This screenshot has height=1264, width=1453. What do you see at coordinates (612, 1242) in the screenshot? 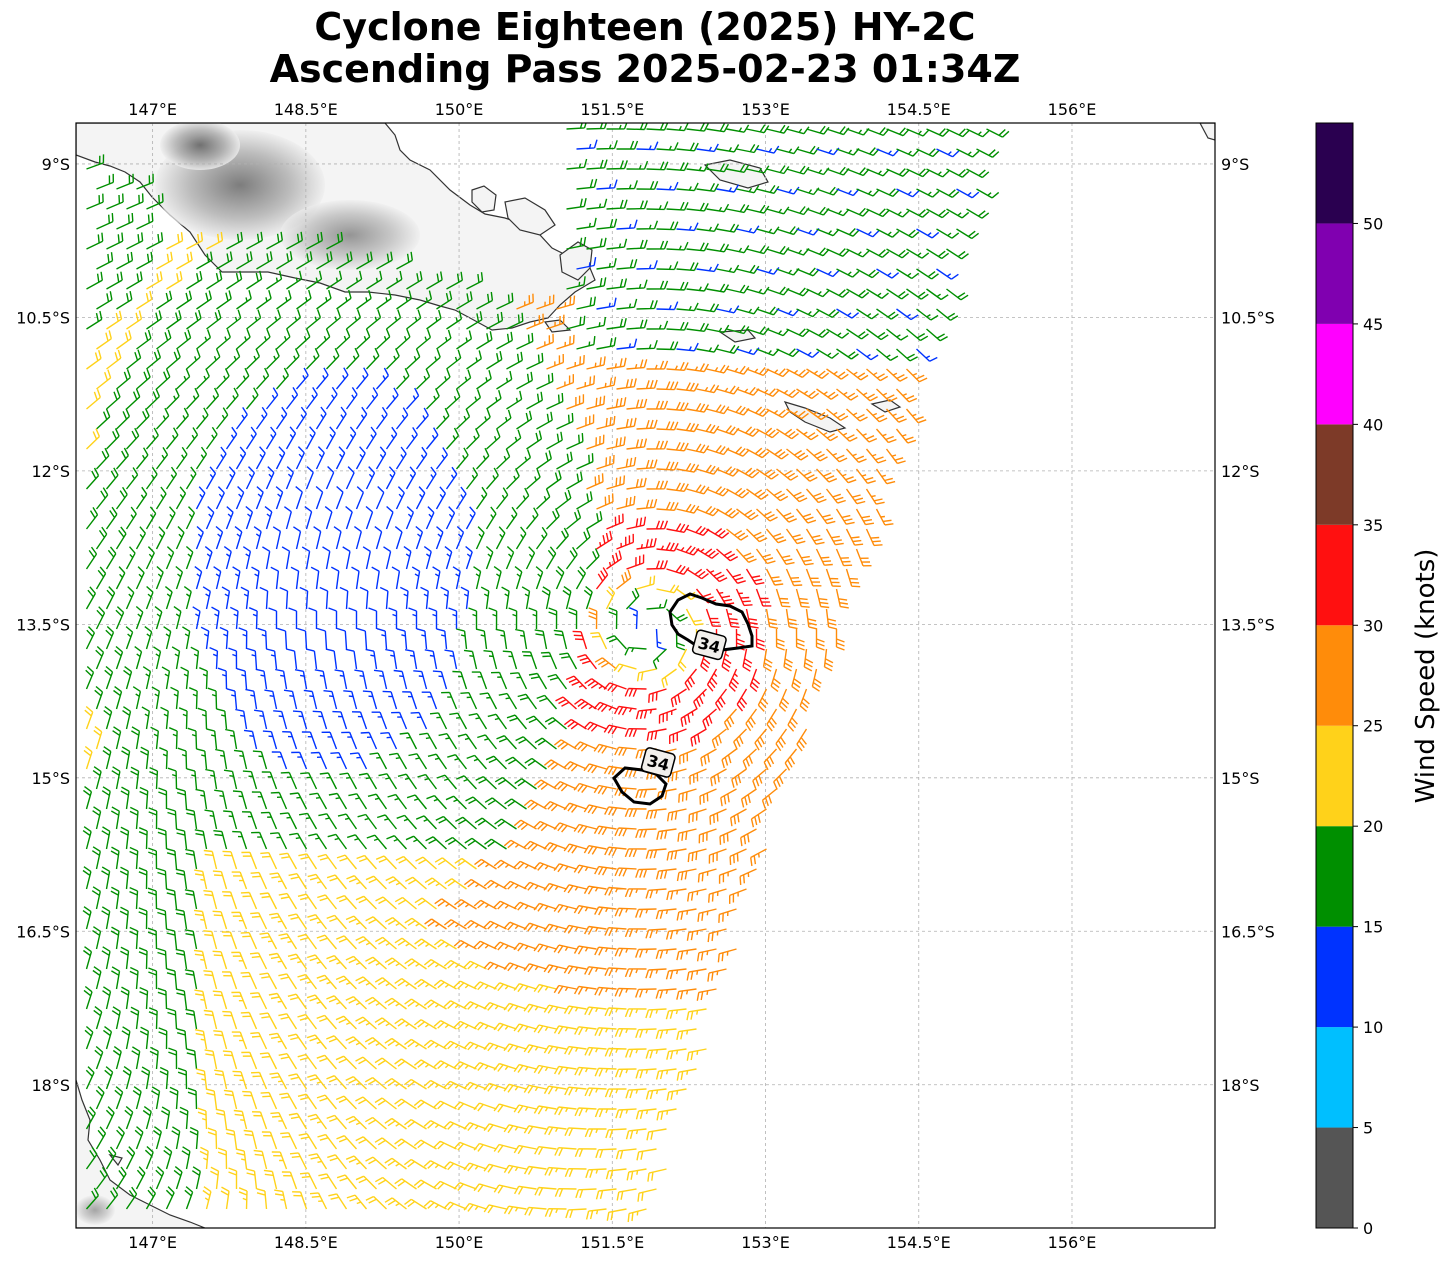
I see `lon-tick-bottom-3: 151.5°E` at bounding box center [612, 1242].